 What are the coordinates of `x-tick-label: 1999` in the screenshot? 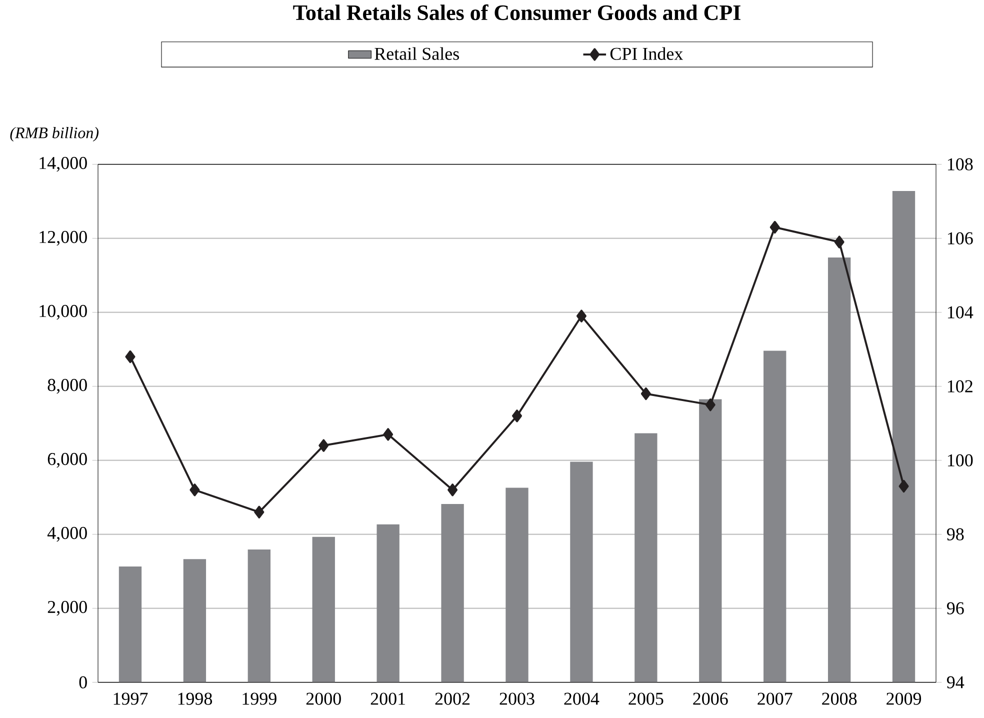 It's located at (259, 698).